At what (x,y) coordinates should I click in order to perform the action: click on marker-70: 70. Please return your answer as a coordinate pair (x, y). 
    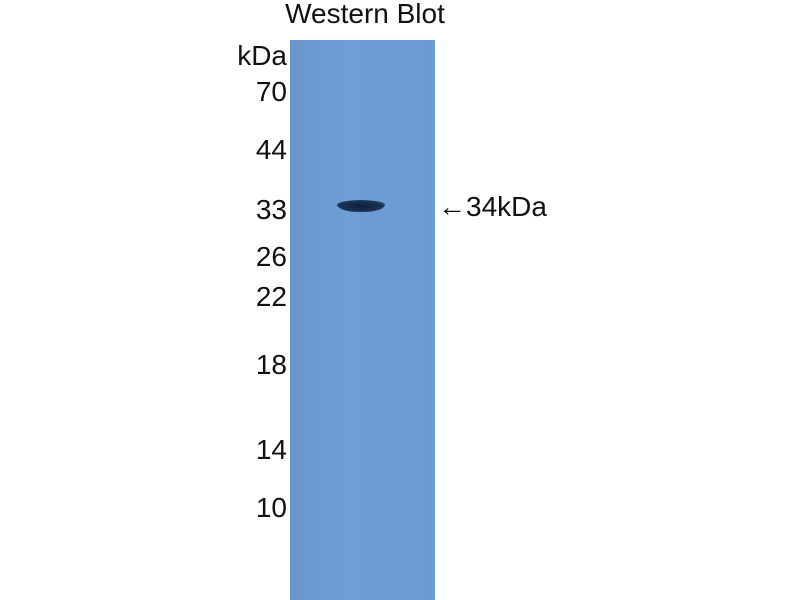
    Looking at the image, I should click on (271, 91).